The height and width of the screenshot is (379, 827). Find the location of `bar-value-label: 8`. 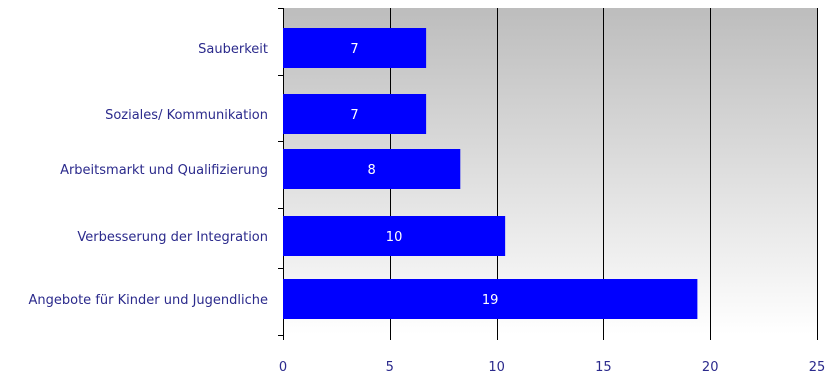

bar-value-label: 8 is located at coordinates (372, 170).